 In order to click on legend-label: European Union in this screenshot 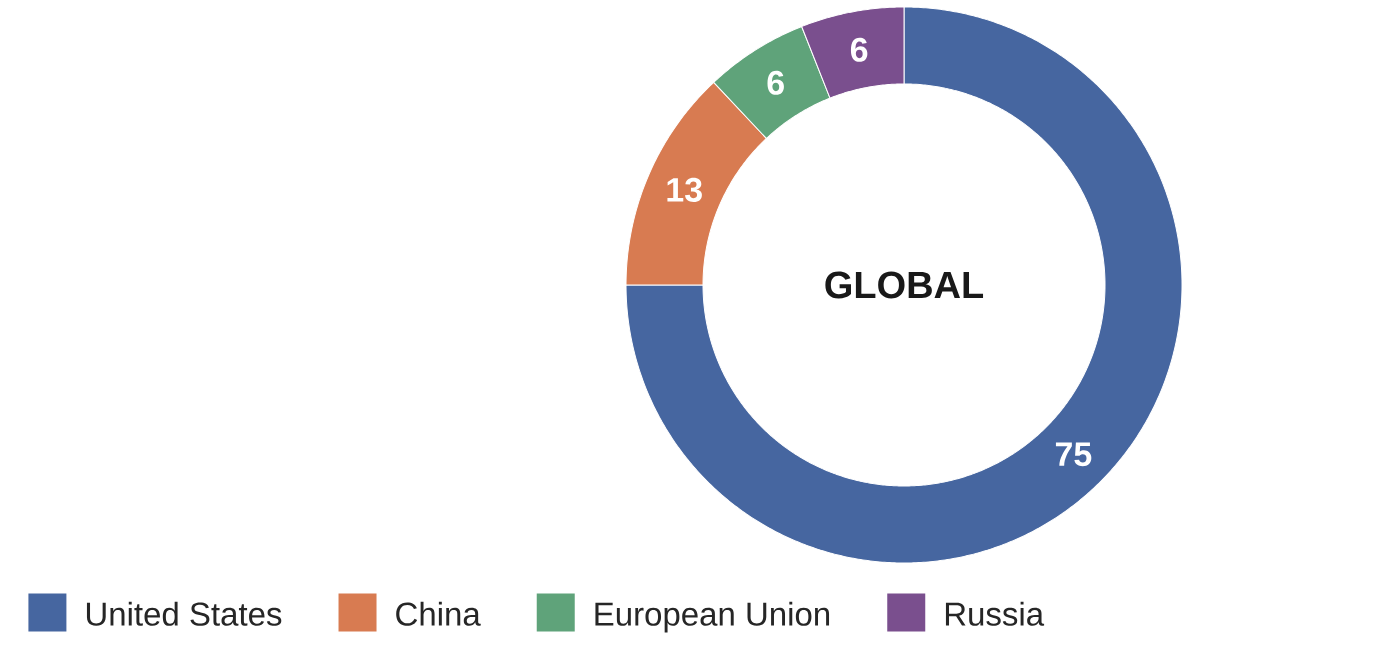, I will do `click(712, 617)`.